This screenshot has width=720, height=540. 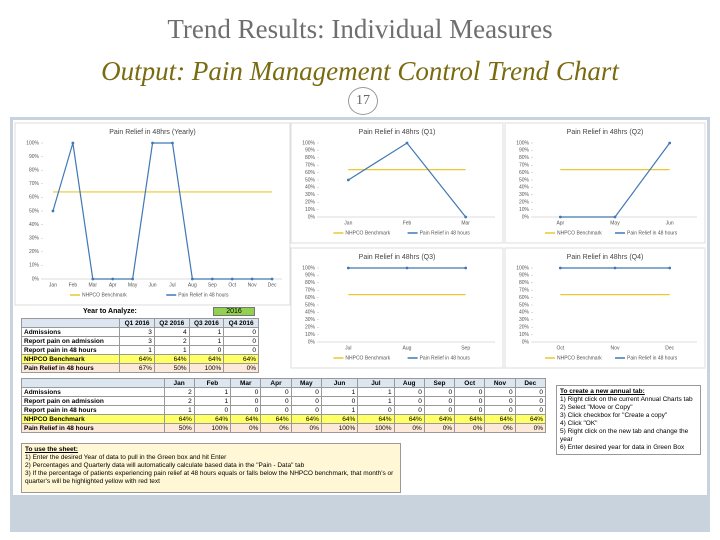 What do you see at coordinates (171, 323) in the screenshot?
I see `header-cell: Q2 2016` at bounding box center [171, 323].